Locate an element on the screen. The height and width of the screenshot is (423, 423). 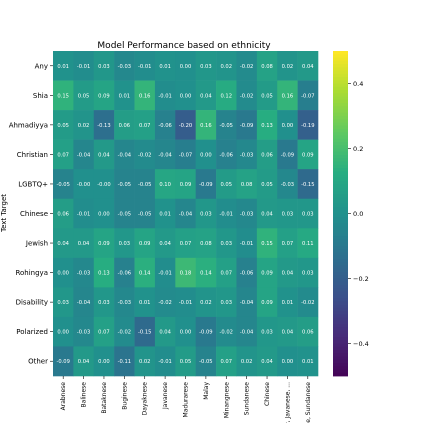
cell-value-label: 0.12 is located at coordinates (226, 96).